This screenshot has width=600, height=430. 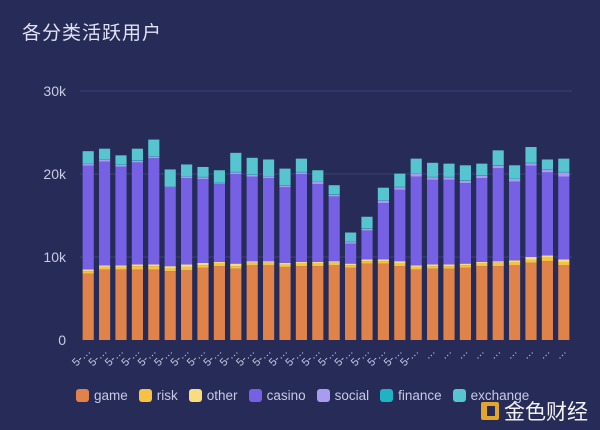 What do you see at coordinates (342, 395) in the screenshot?
I see `legend-item-social: social` at bounding box center [342, 395].